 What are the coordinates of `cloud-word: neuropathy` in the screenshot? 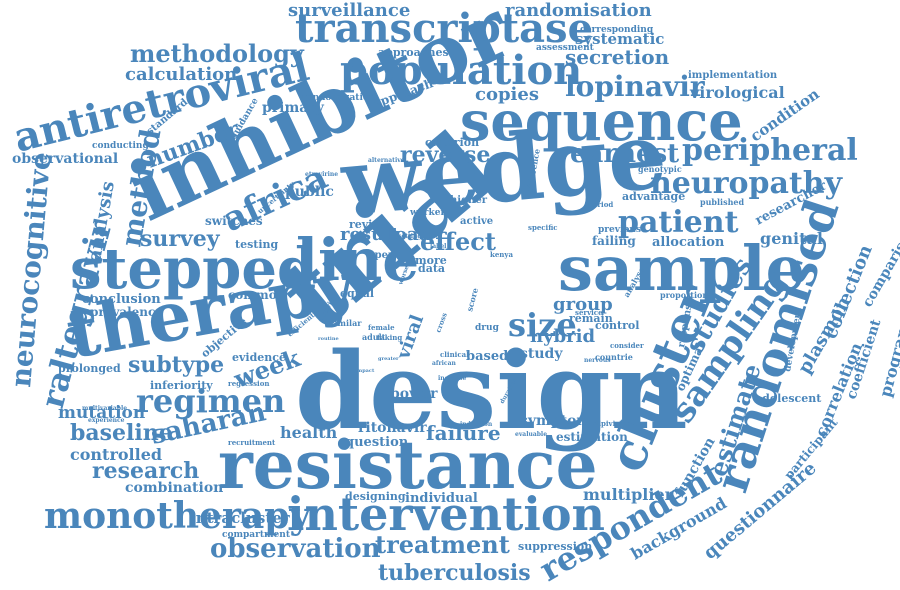 It's located at (747, 183).